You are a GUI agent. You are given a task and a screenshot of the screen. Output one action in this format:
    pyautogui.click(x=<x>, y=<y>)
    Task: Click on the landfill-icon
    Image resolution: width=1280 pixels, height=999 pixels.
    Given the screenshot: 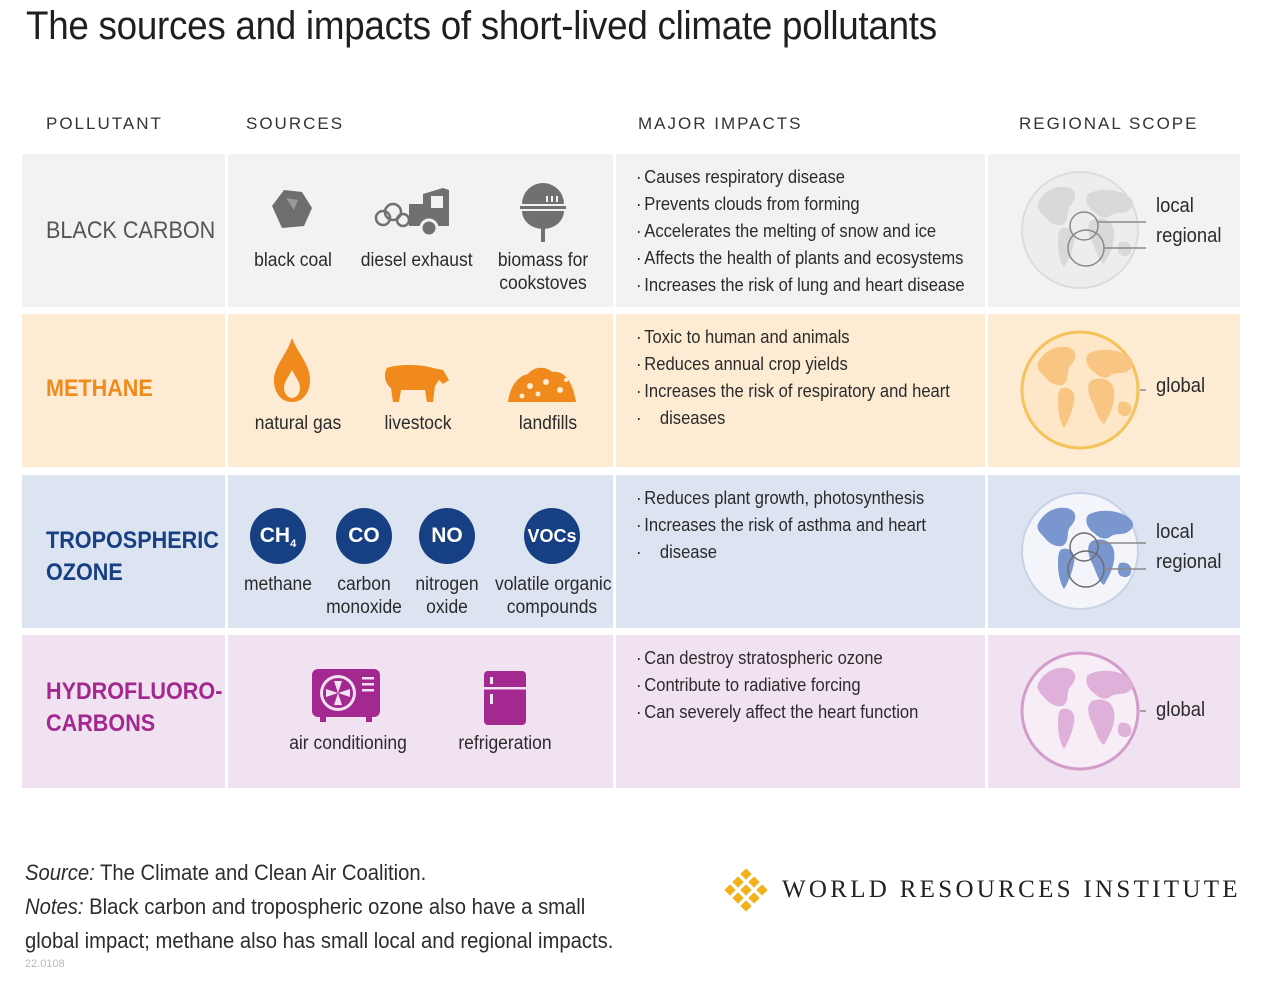 What is the action you would take?
    pyautogui.click(x=542, y=384)
    